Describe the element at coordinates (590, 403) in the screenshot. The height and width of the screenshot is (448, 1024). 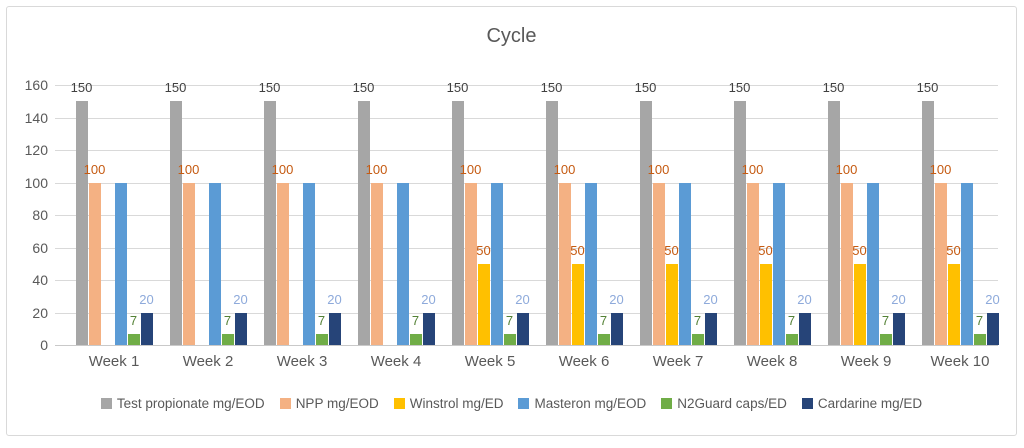
I see `legend-label: Masteron mg/EOD` at that location.